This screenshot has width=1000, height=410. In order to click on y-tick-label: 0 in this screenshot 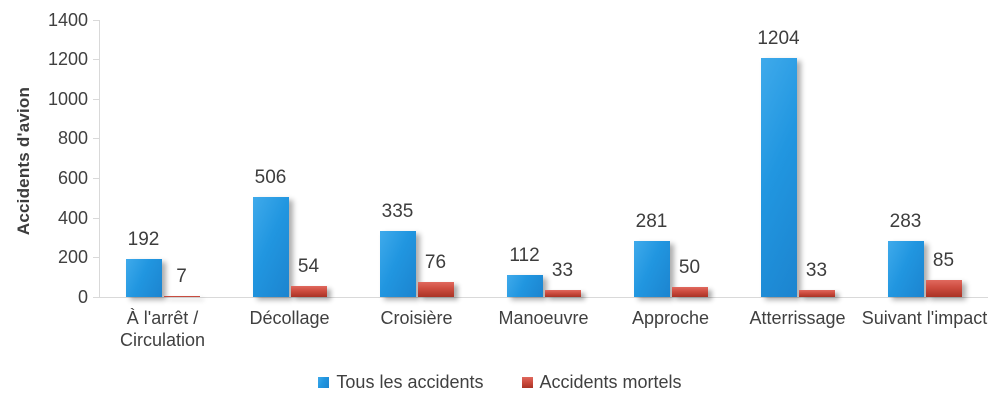, I will do `click(82, 297)`.